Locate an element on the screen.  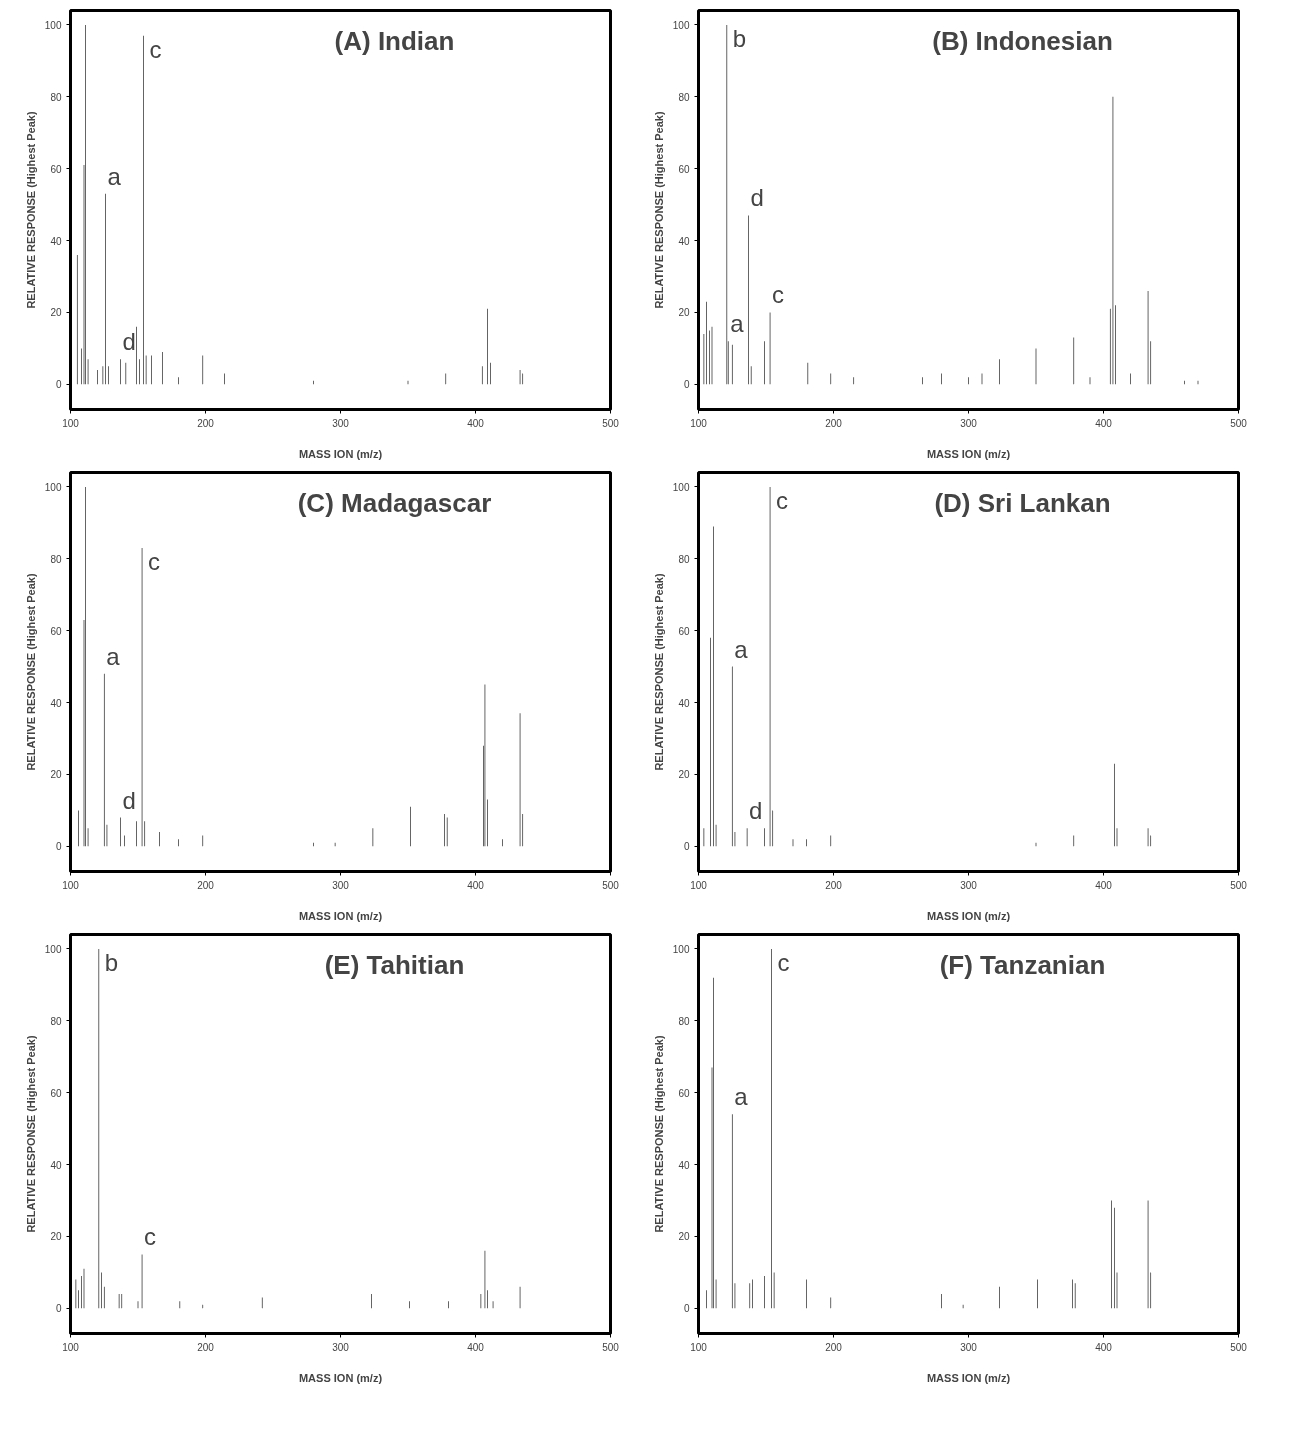
text: (D) Sri Lankan is located at coordinates (1022, 502).